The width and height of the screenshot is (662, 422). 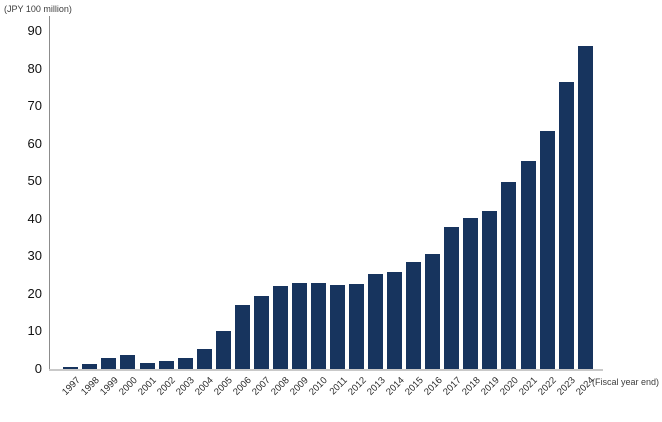 What do you see at coordinates (34, 293) in the screenshot?
I see `y-tick-label-20: 20` at bounding box center [34, 293].